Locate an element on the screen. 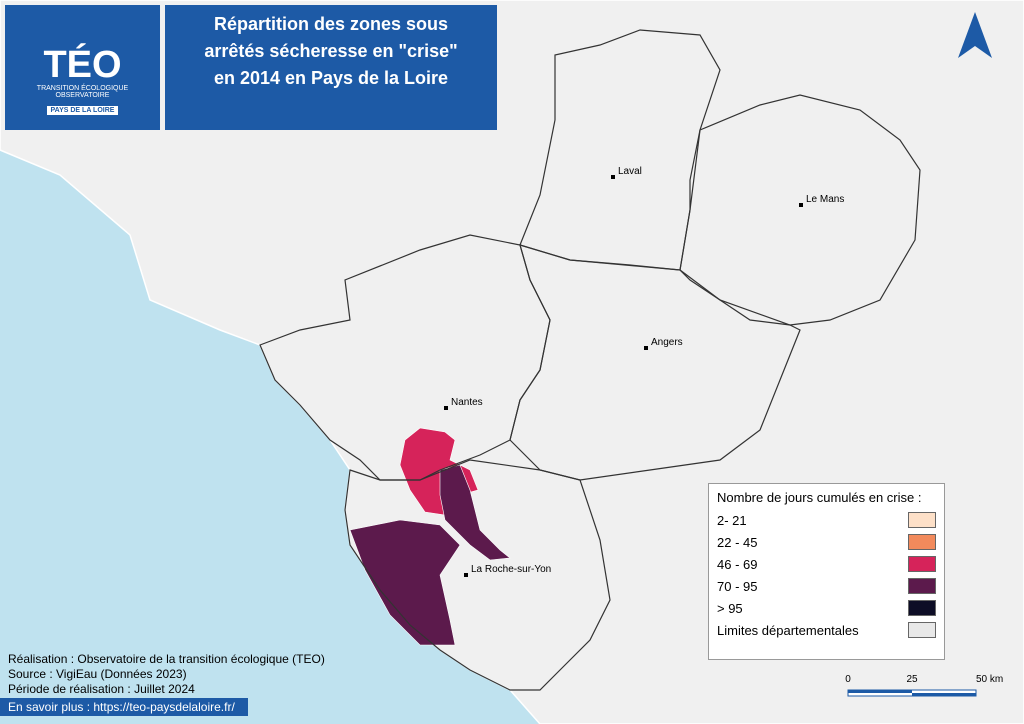 The width and height of the screenshot is (1024, 724). legend-item: > 95 is located at coordinates (826, 608).